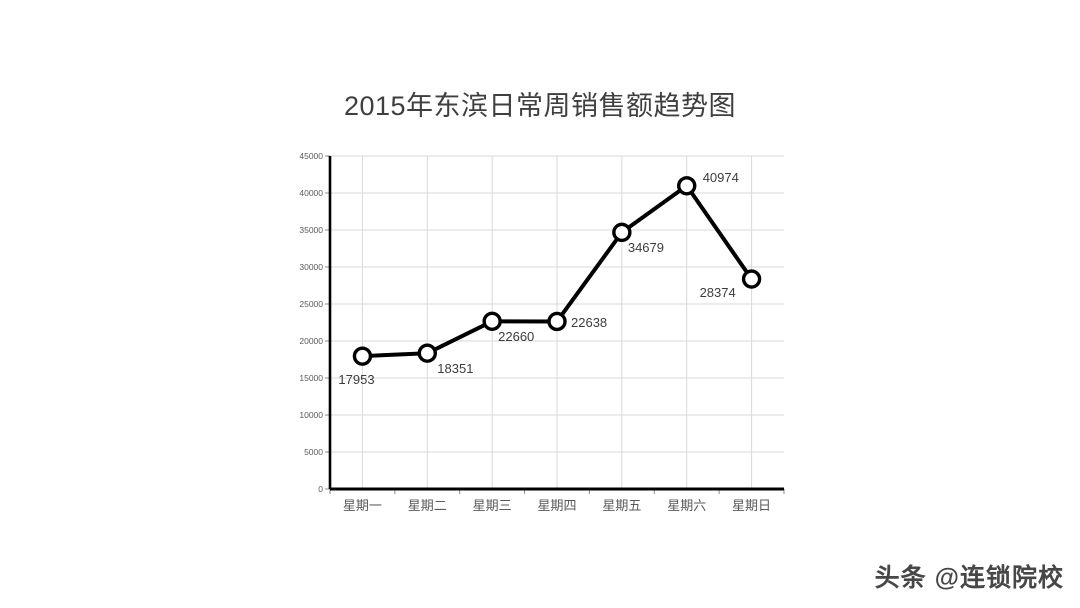 The height and width of the screenshot is (608, 1080). What do you see at coordinates (589, 323) in the screenshot?
I see `data-point-label: 22638` at bounding box center [589, 323].